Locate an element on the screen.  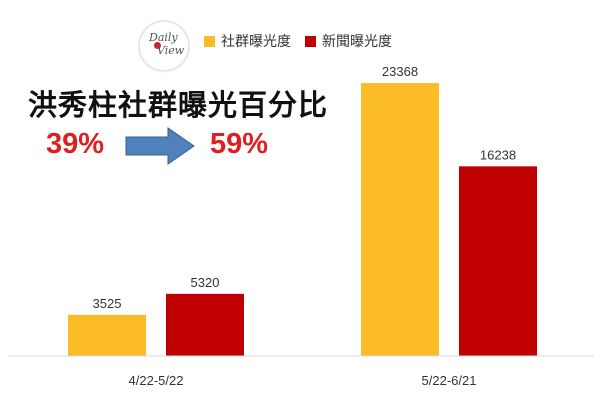
percent-after: 59% is located at coordinates (239, 144).